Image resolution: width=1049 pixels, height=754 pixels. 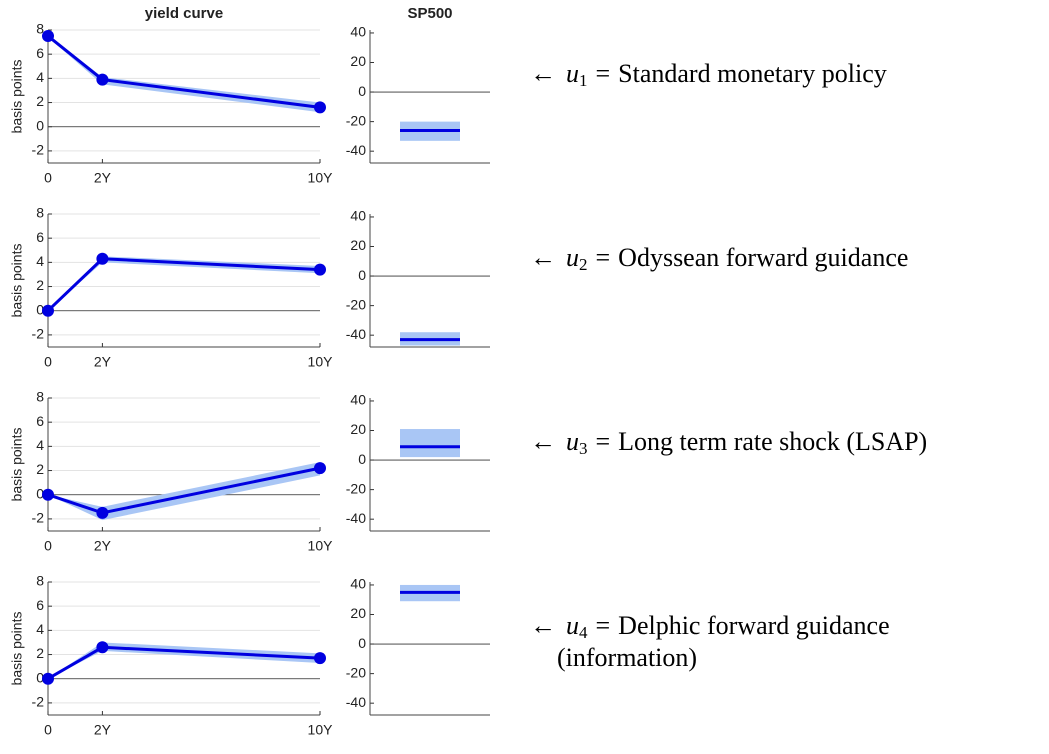 I want to click on annotation-text: (information), so click(x=627, y=657).